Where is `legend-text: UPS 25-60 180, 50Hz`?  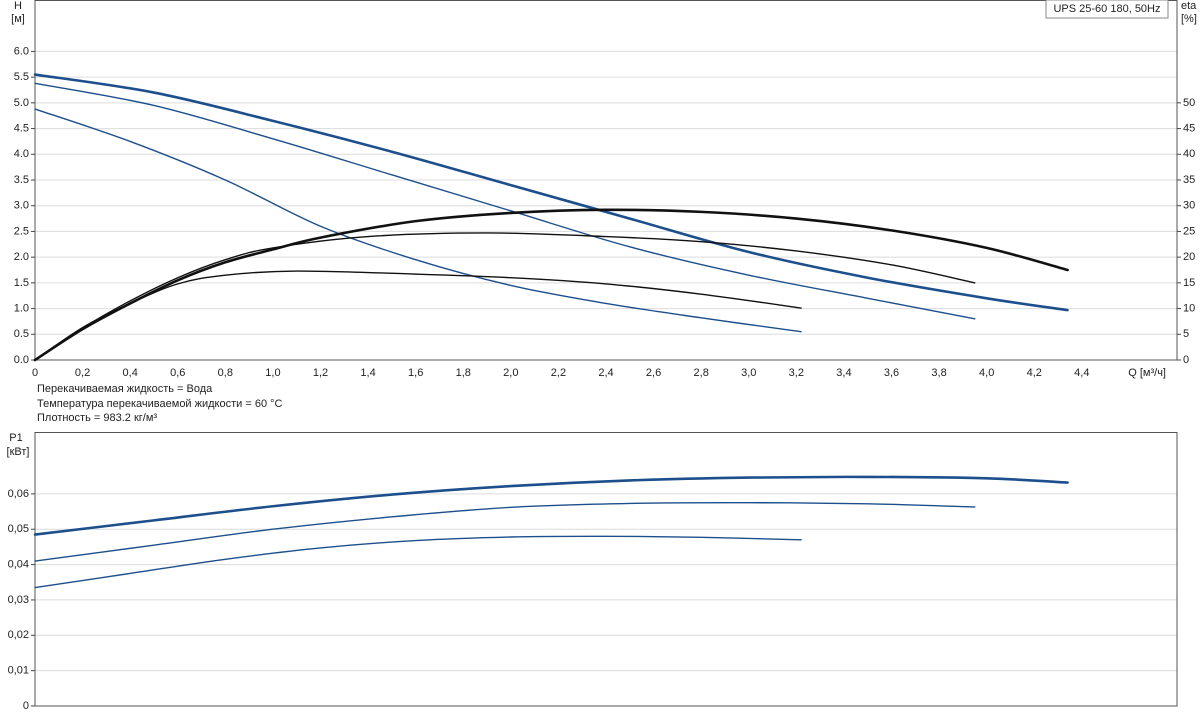
legend-text: UPS 25-60 180, 50Hz is located at coordinates (1106, 9).